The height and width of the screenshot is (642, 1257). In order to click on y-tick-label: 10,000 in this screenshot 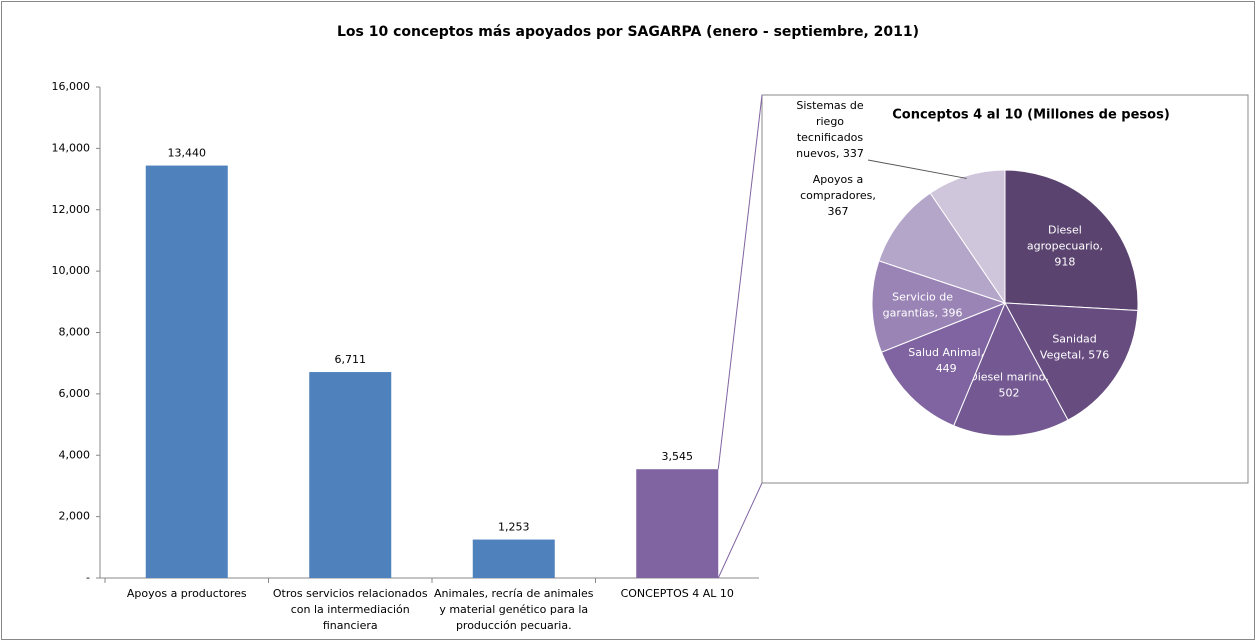, I will do `click(71, 270)`.